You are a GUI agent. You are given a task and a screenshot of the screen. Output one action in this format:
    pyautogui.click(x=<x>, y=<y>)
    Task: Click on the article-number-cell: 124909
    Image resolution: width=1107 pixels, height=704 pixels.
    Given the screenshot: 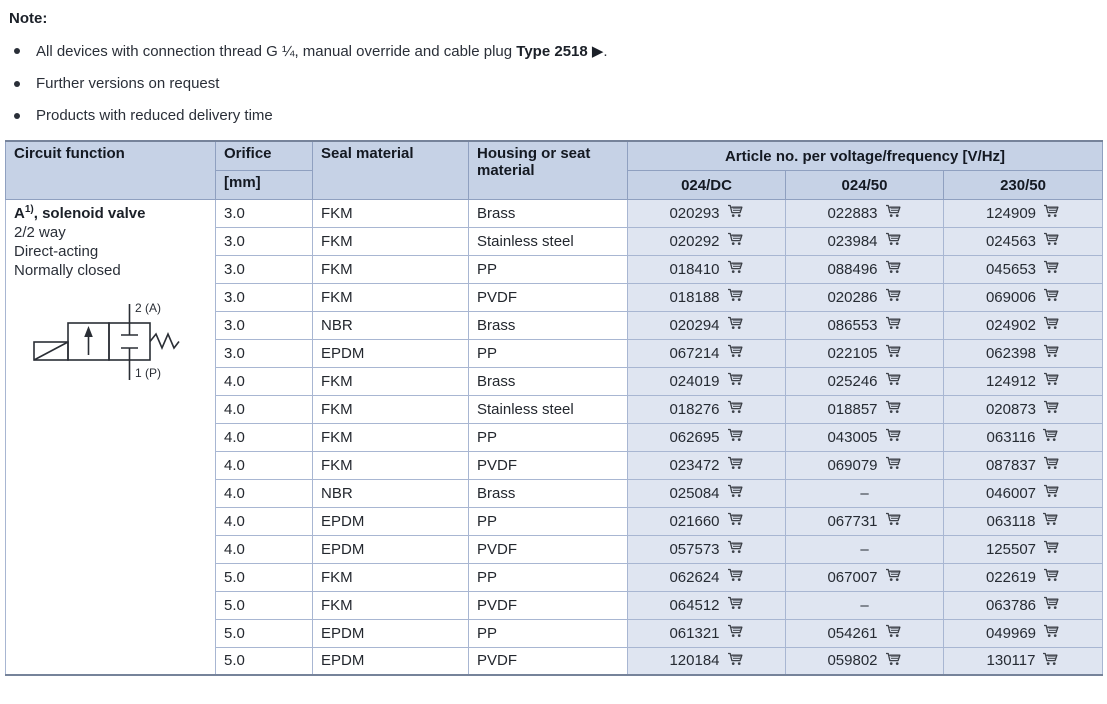 What is the action you would take?
    pyautogui.click(x=1023, y=213)
    